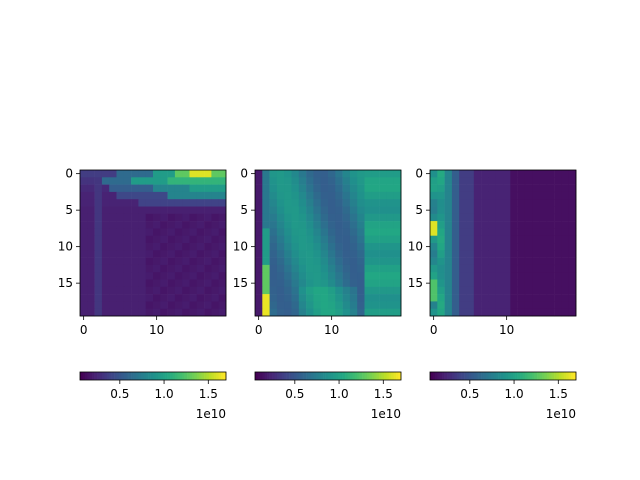  What do you see at coordinates (244, 174) in the screenshot?
I see `y-tick-label: 0` at bounding box center [244, 174].